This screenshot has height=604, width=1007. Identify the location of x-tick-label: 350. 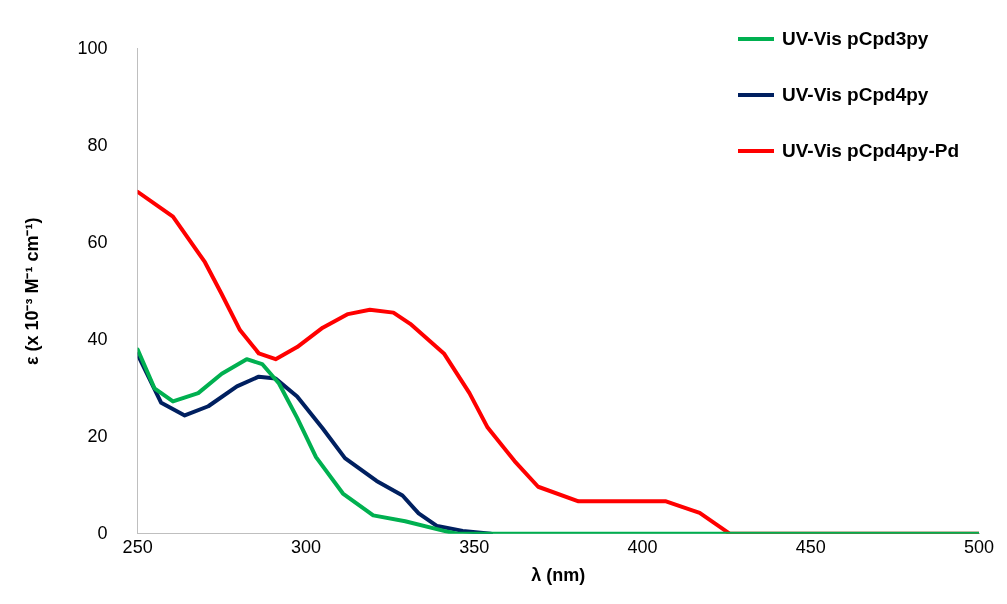
(474, 546).